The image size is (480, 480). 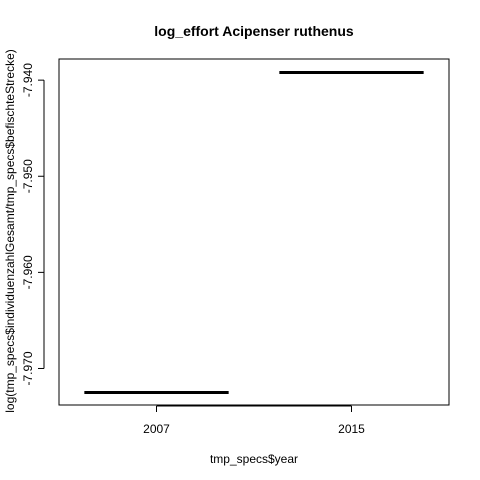 I want to click on x-tick-label: 2015, so click(x=351, y=429).